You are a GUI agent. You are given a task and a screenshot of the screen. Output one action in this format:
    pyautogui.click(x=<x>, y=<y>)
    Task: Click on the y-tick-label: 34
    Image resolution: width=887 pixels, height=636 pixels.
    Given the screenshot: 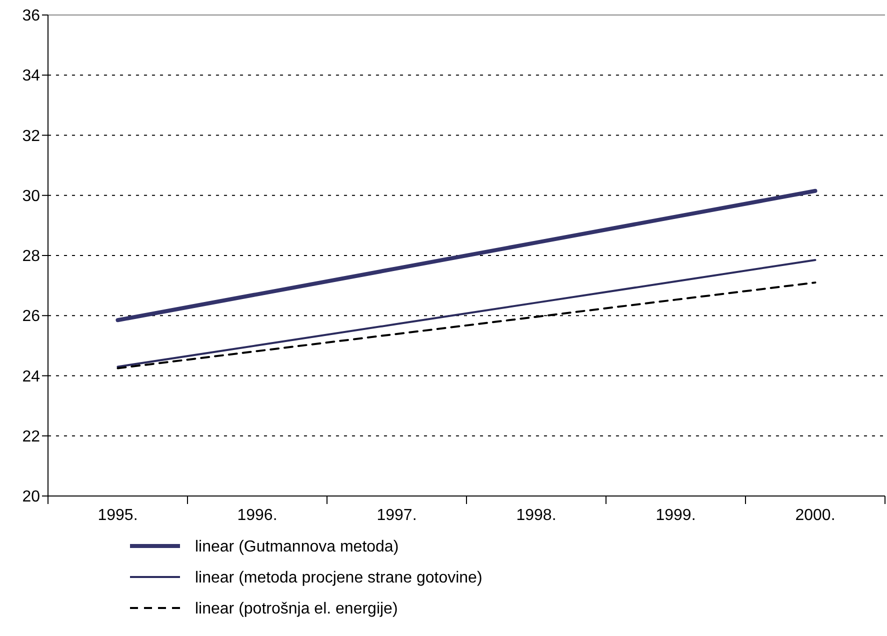 What is the action you would take?
    pyautogui.click(x=31, y=76)
    